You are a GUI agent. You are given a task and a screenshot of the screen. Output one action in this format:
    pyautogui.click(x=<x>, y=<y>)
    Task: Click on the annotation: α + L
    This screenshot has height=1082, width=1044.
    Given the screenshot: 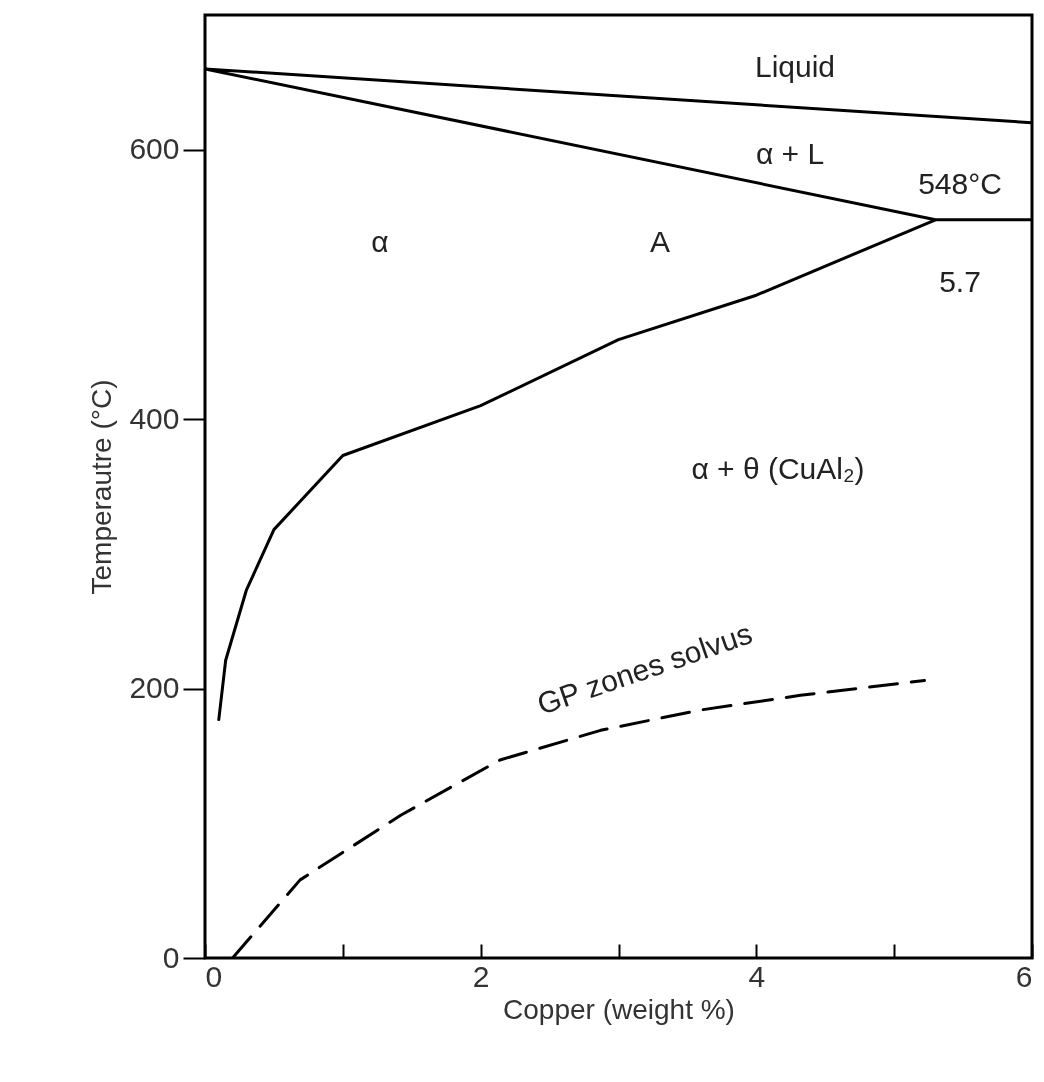 What is the action you would take?
    pyautogui.click(x=790, y=153)
    